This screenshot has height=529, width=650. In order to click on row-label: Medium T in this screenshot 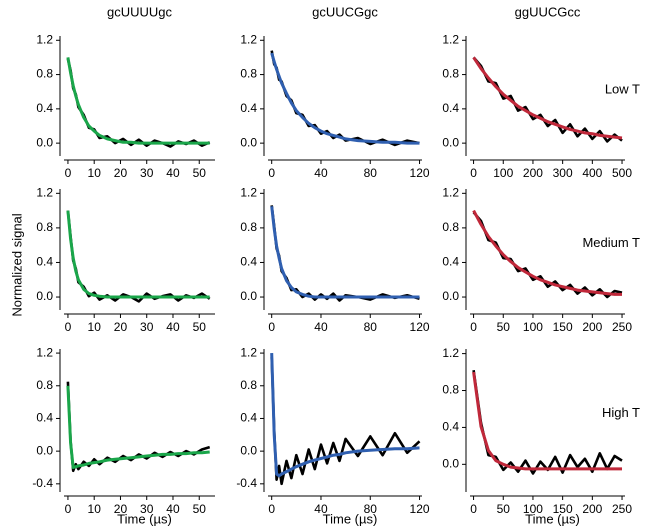, I will do `click(611, 242)`.